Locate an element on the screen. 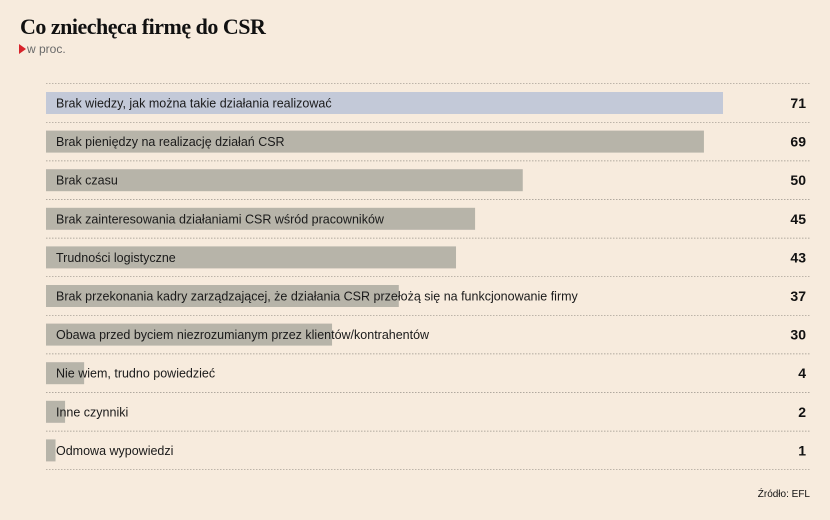 This screenshot has width=830, height=520. category-label: Brak czasu is located at coordinates (87, 181).